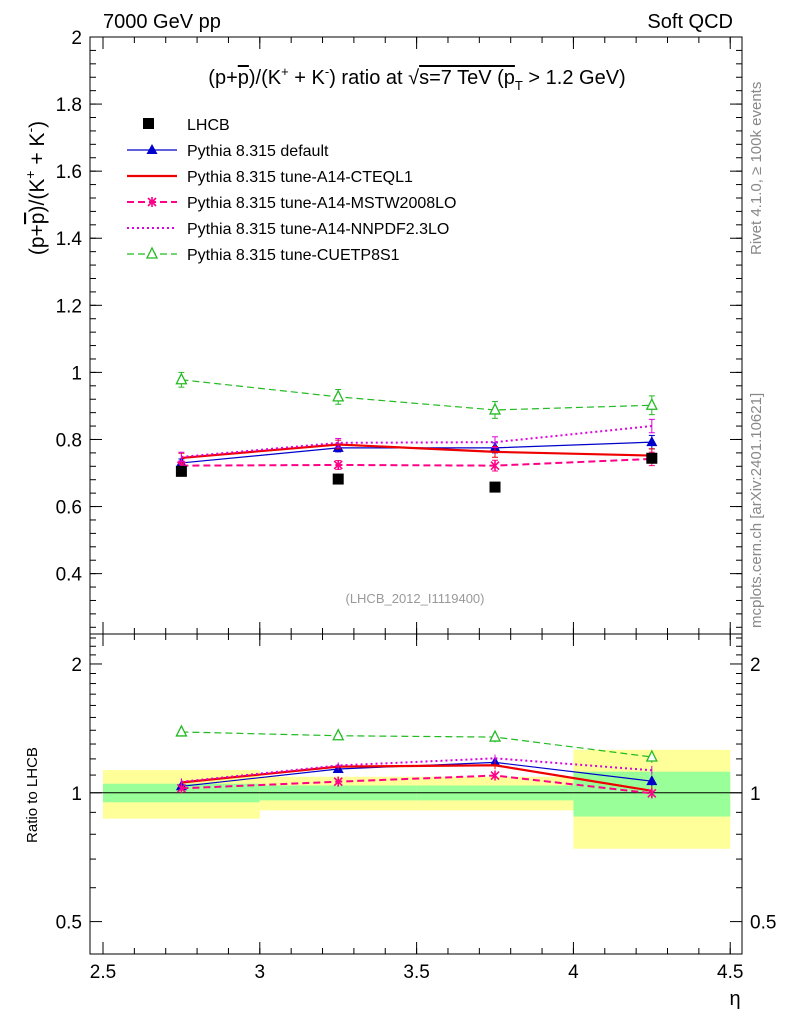  I want to click on y-tick-label: 0.6, so click(69, 508).